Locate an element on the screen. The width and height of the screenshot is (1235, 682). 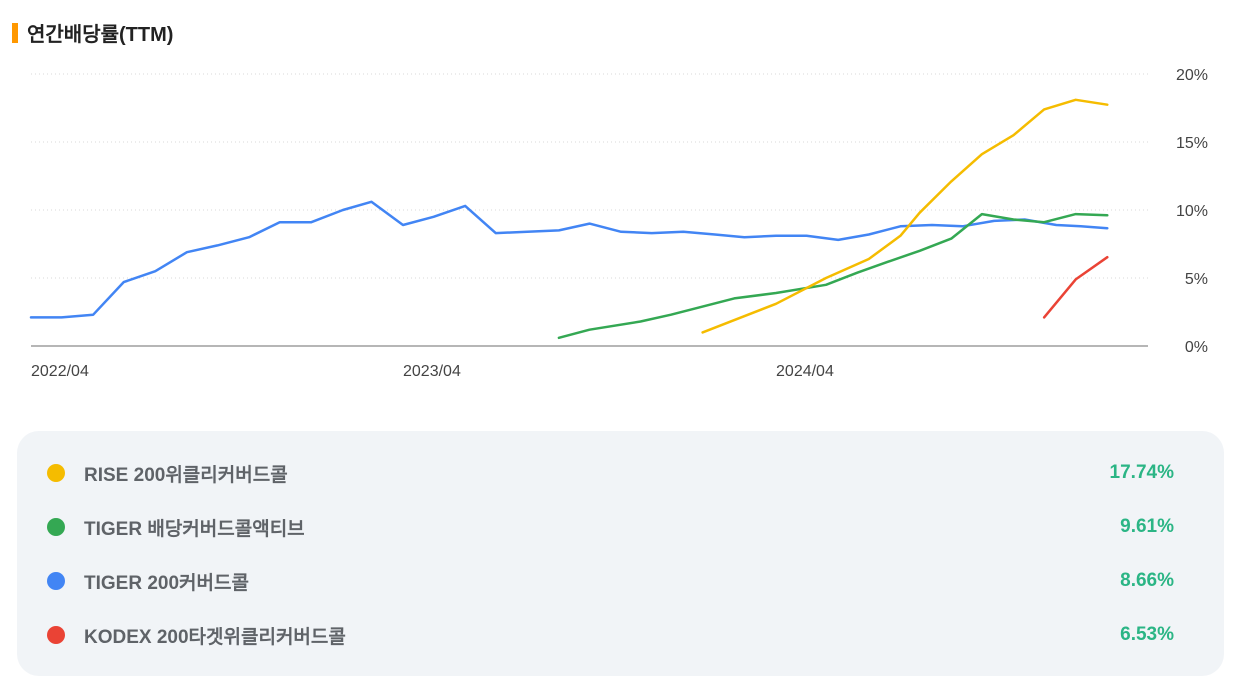
title-accent-bar is located at coordinates (15, 32).